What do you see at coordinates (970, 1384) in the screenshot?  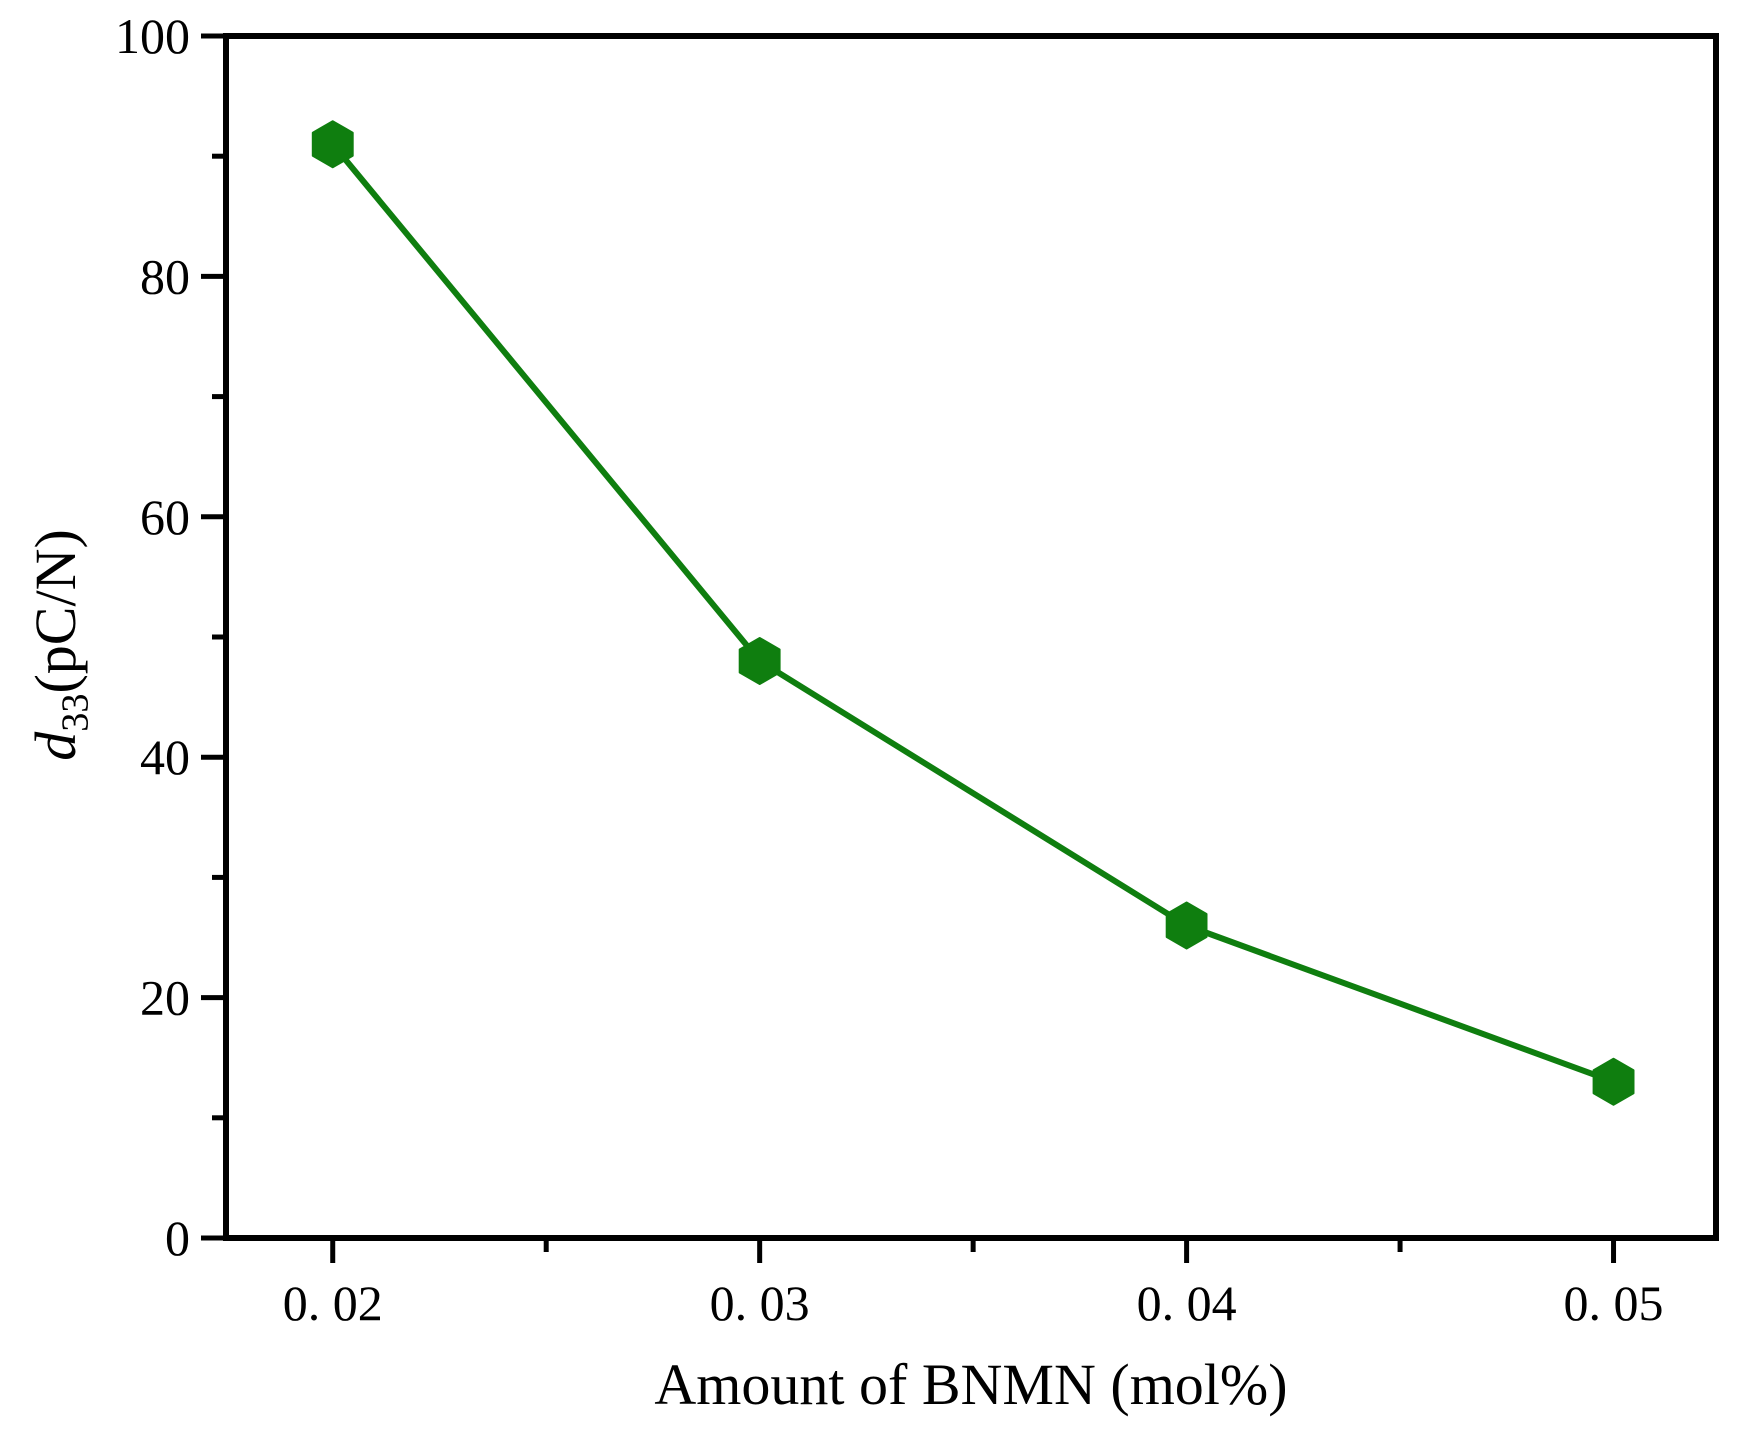 I see `x-axis-title: Amount of BNMN (mol%)` at bounding box center [970, 1384].